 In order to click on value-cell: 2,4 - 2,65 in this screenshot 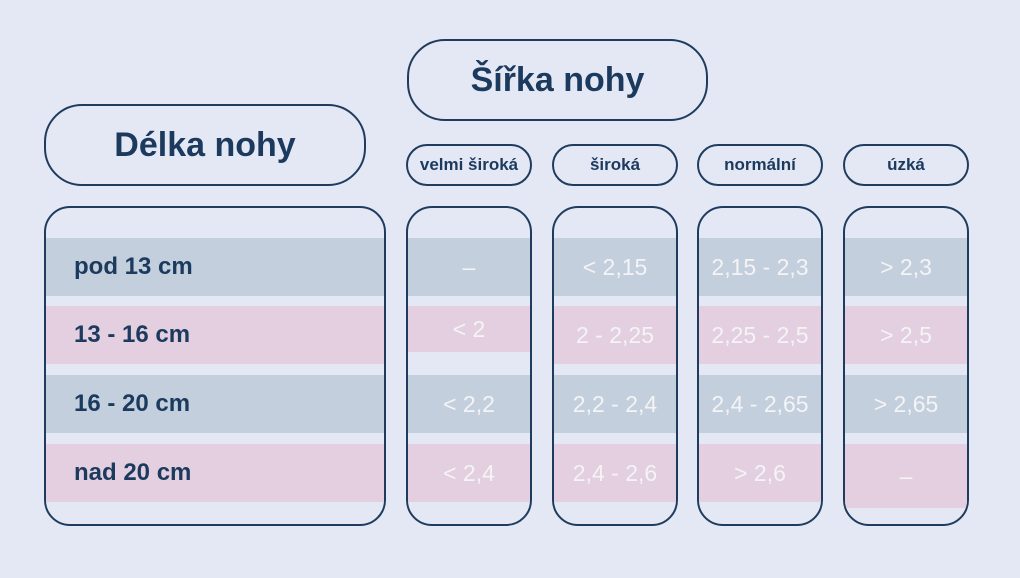, I will do `click(760, 404)`.